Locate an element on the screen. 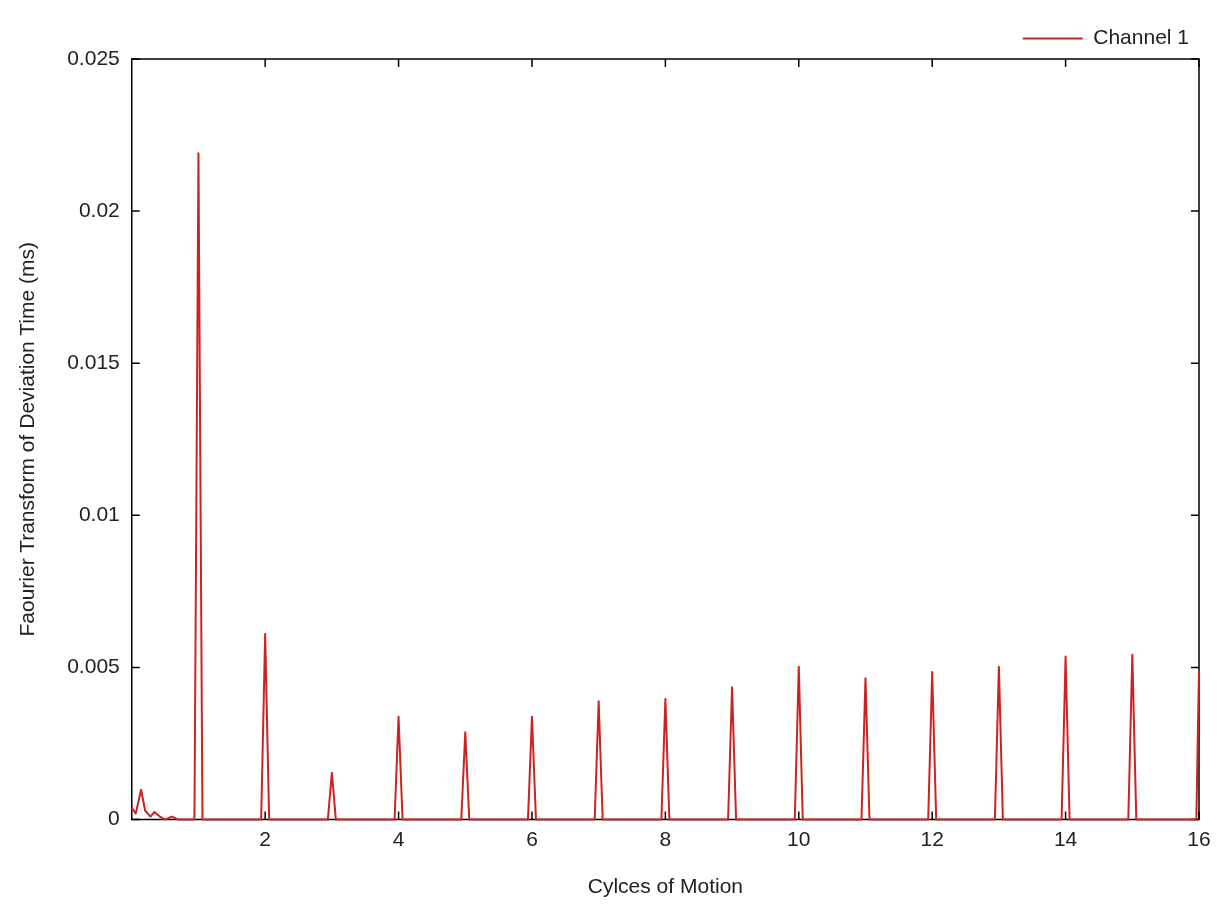 The width and height of the screenshot is (1227, 919). x-tick-label: 10 is located at coordinates (799, 838).